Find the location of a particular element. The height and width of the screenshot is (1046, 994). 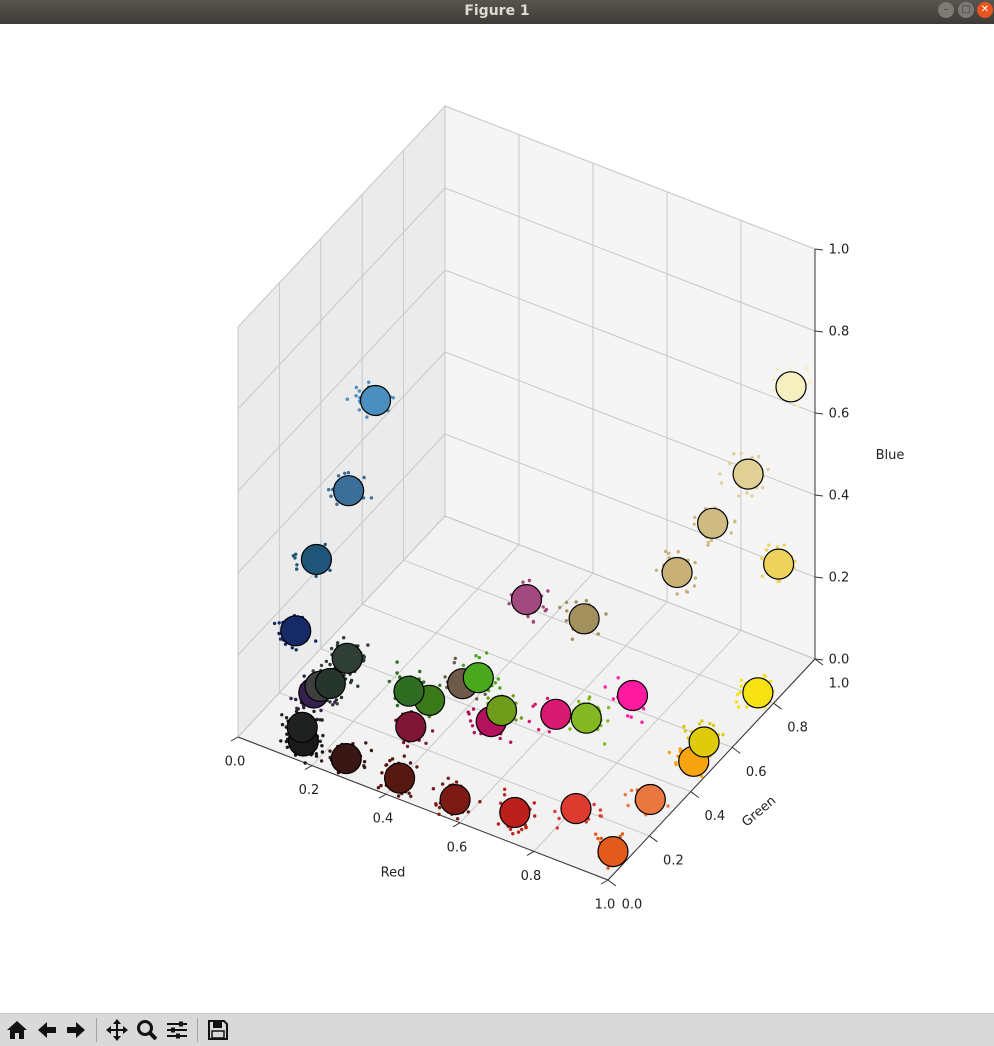

x-tick-label: 0.4 is located at coordinates (383, 819).